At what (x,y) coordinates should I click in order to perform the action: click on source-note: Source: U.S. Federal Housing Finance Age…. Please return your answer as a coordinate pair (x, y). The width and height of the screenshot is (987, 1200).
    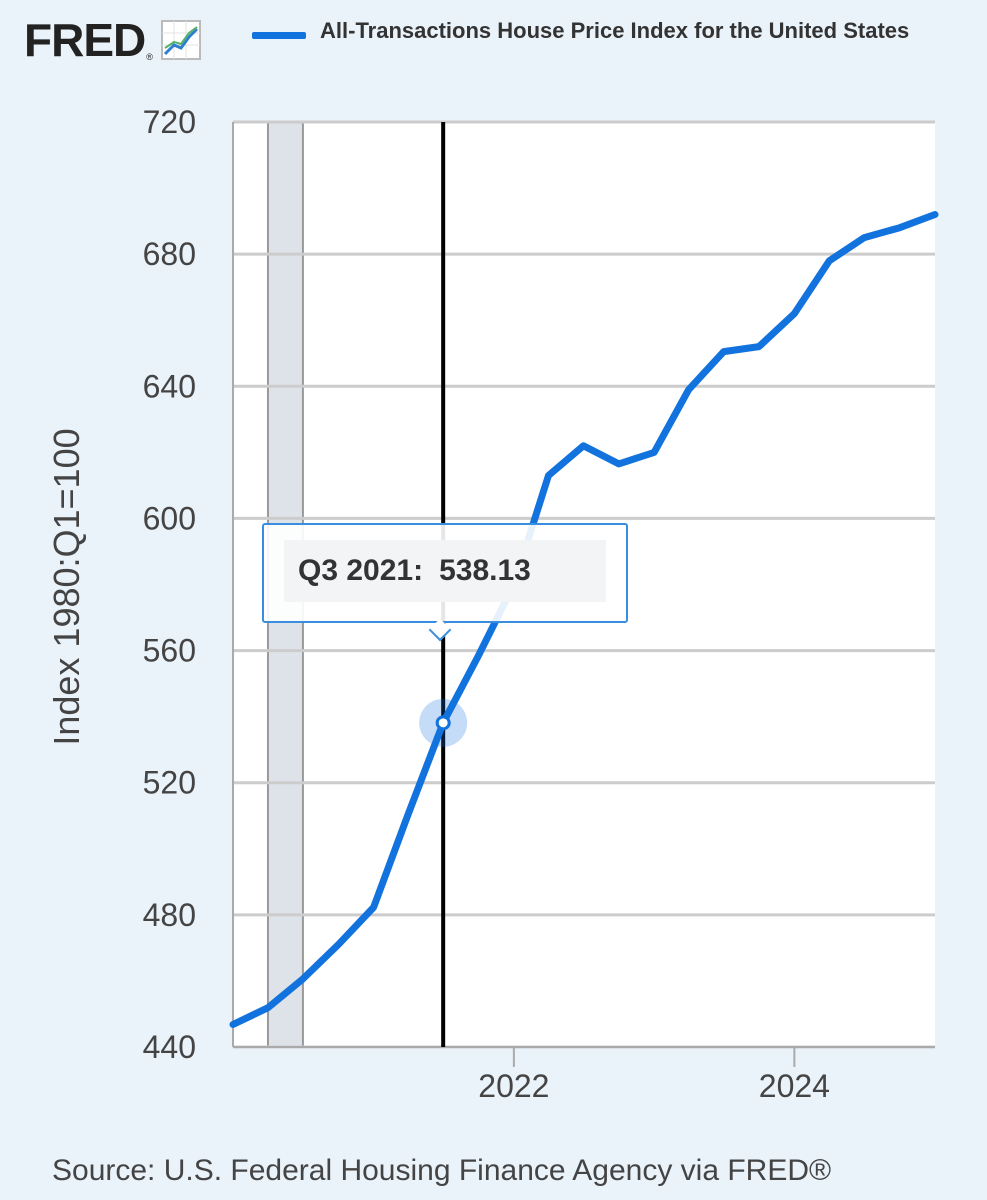
    Looking at the image, I should click on (442, 1170).